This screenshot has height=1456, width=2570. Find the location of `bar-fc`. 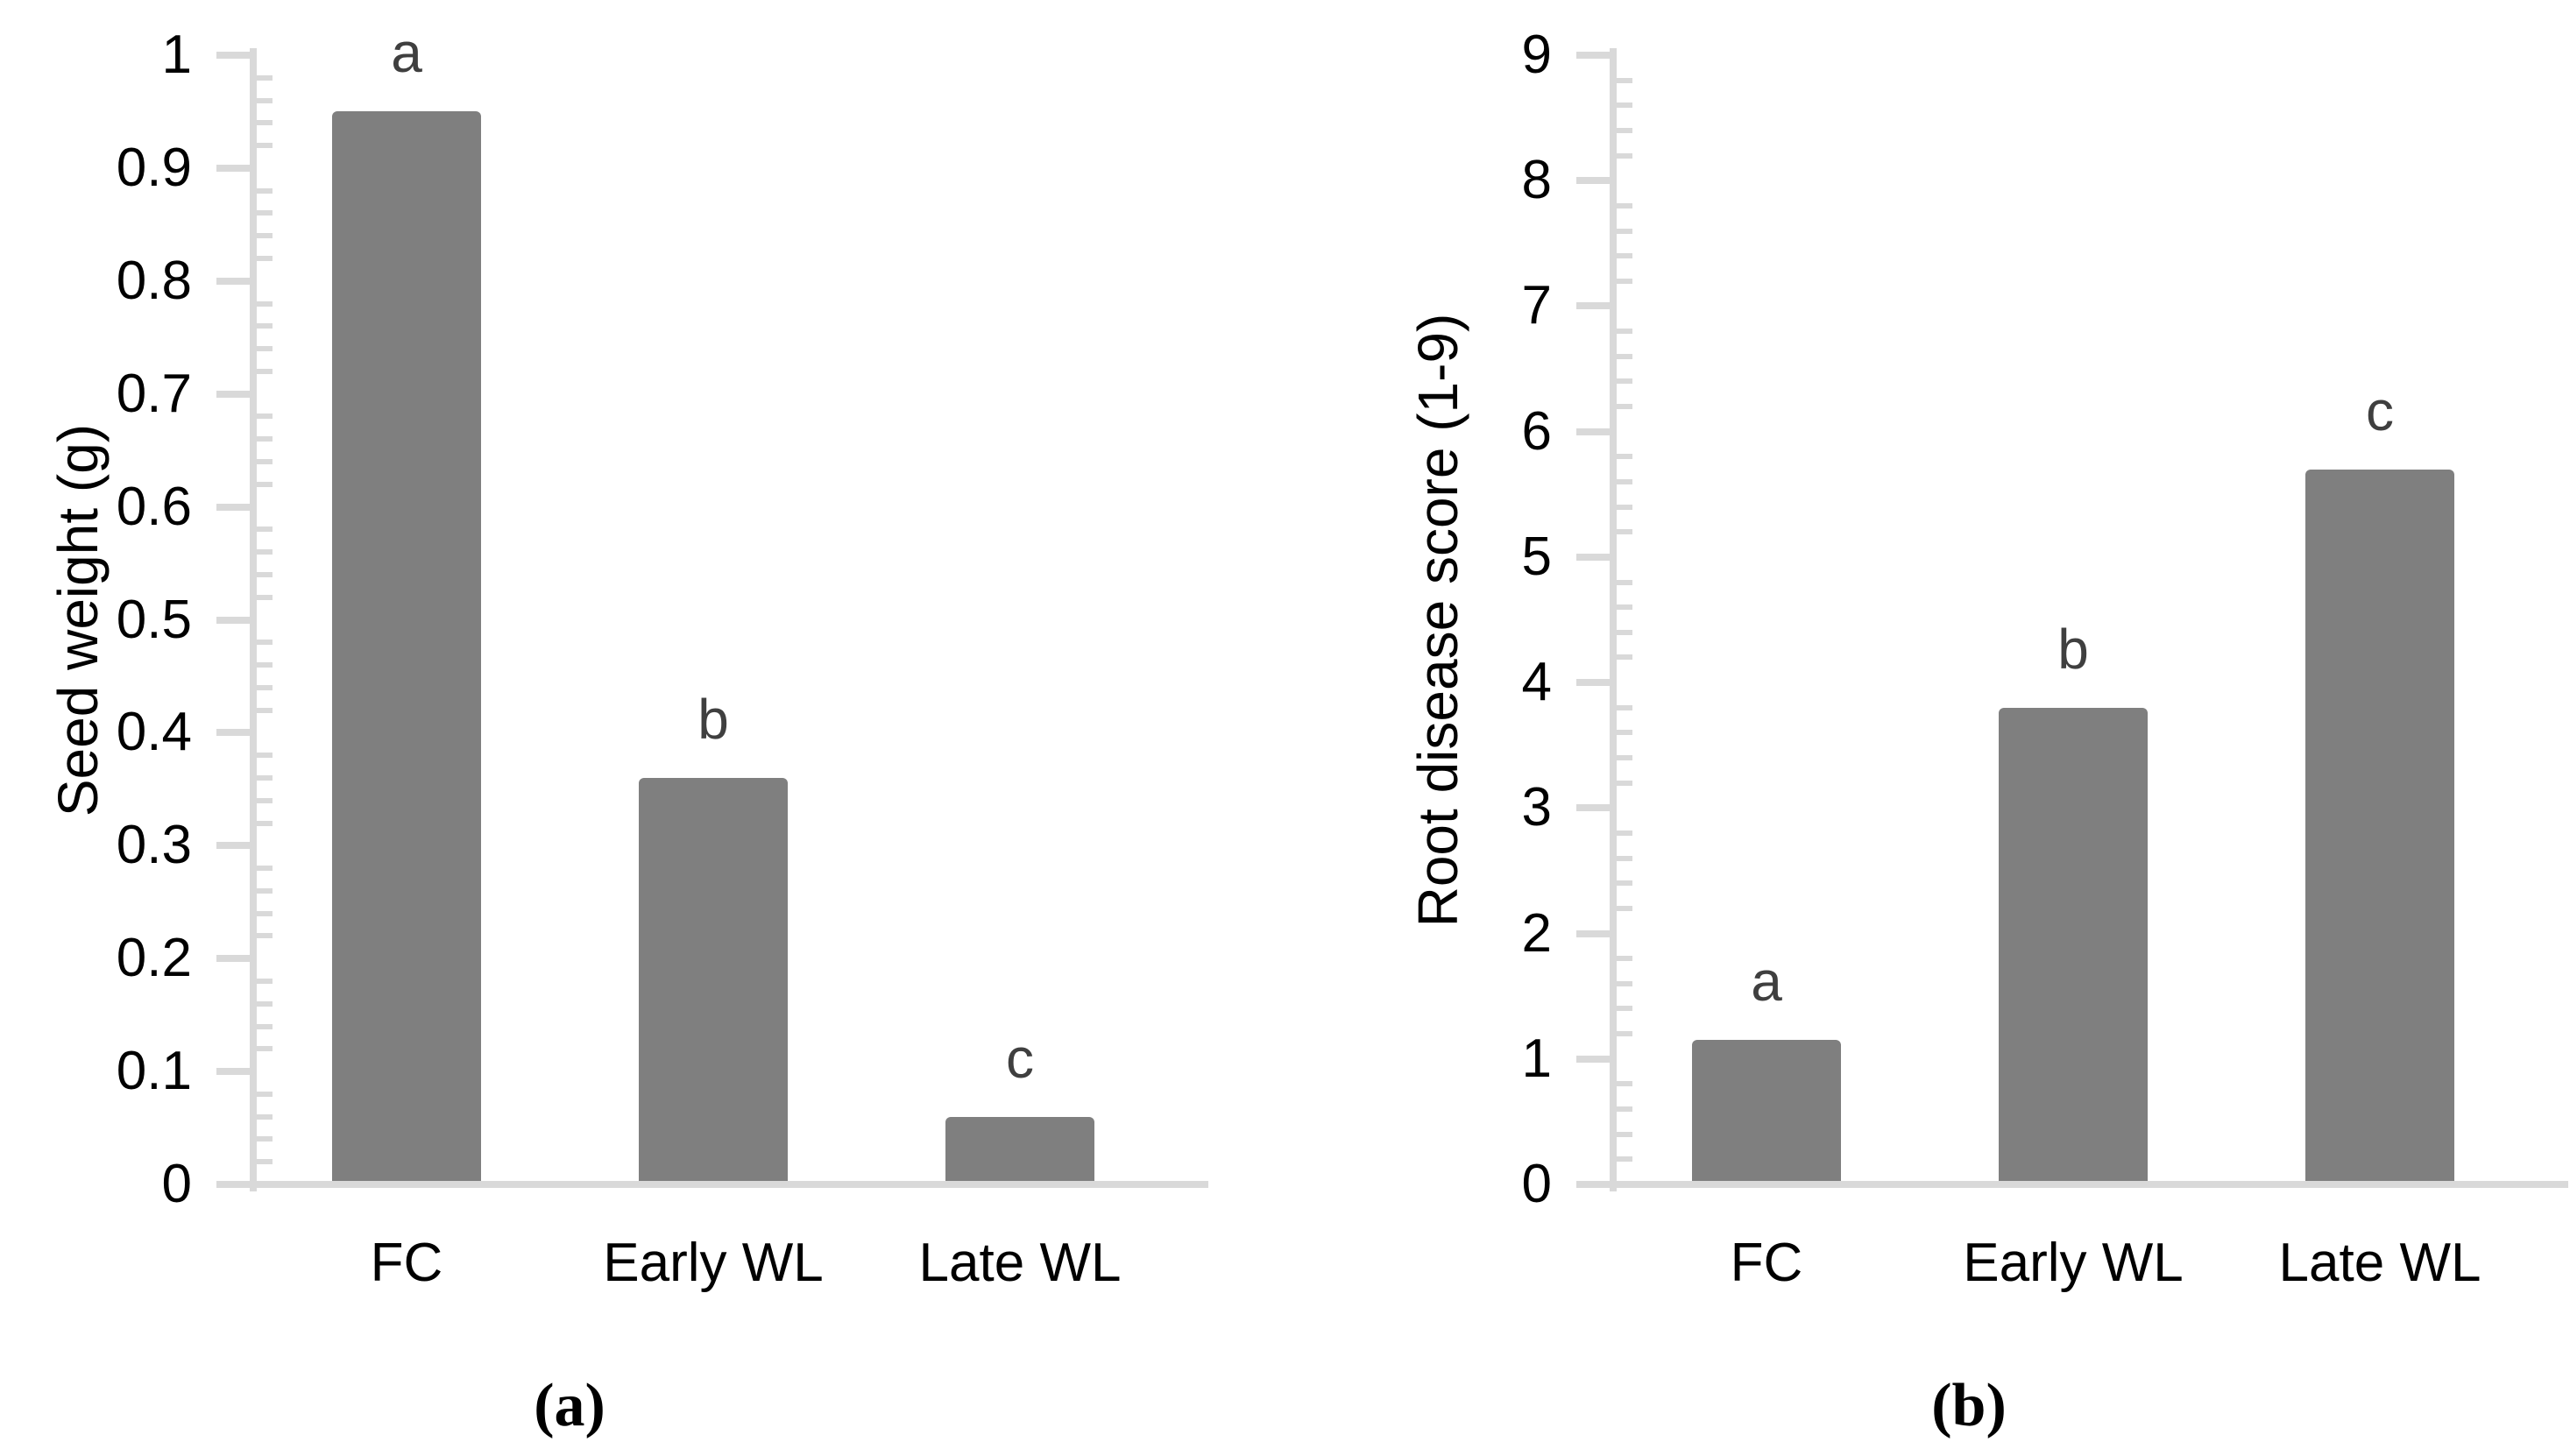

bar-fc is located at coordinates (406, 647).